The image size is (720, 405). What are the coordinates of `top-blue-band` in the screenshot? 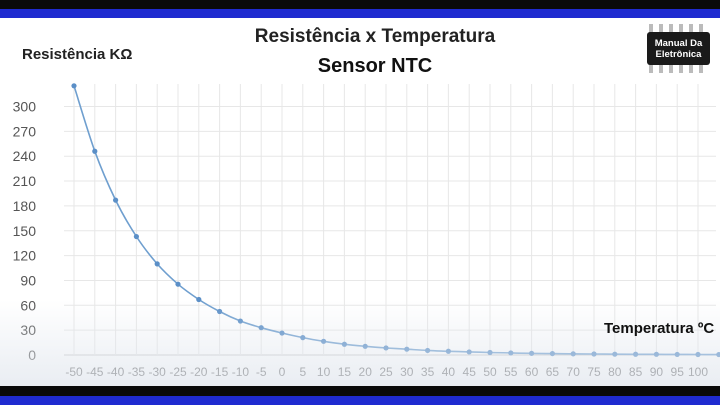 It's located at (360, 13).